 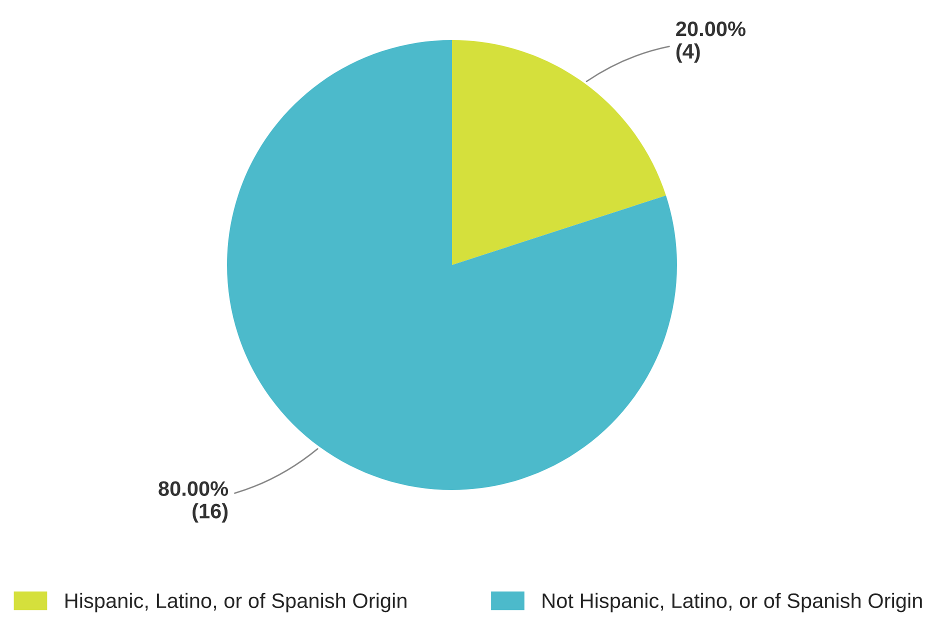 I want to click on legend-label: Hispanic, Latino, or of Spanish Origin, so click(x=236, y=602).